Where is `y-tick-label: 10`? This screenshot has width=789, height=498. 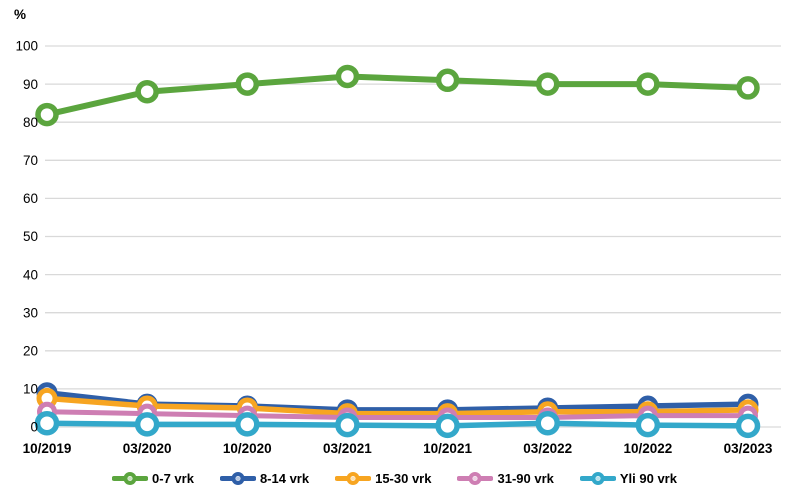
y-tick-label: 10 is located at coordinates (30, 389).